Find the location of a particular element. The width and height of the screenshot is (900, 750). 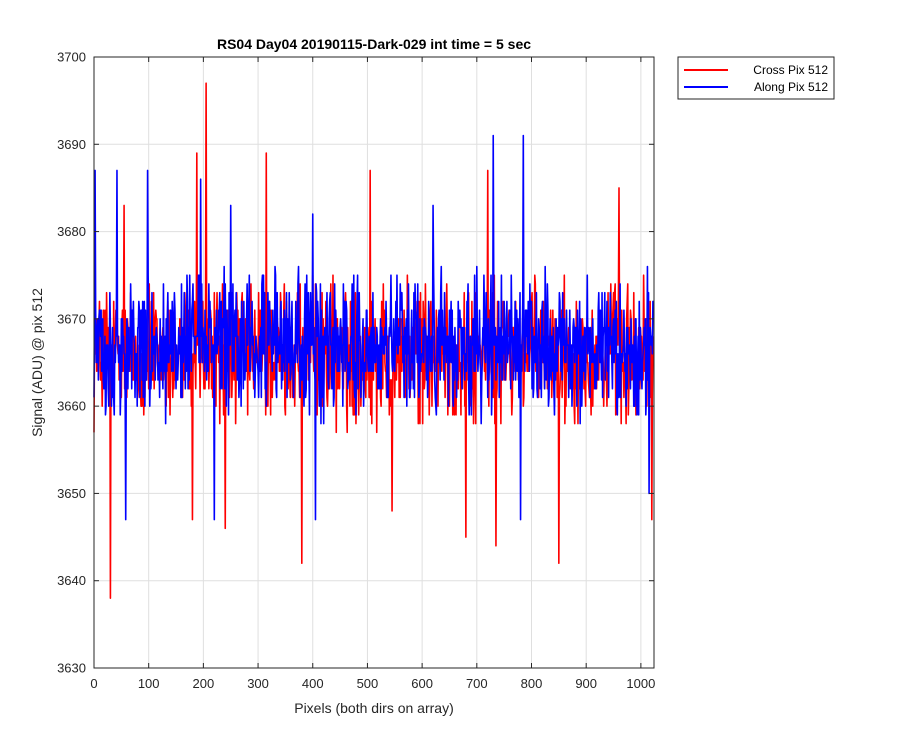

x-tick-label: 300 is located at coordinates (258, 683).